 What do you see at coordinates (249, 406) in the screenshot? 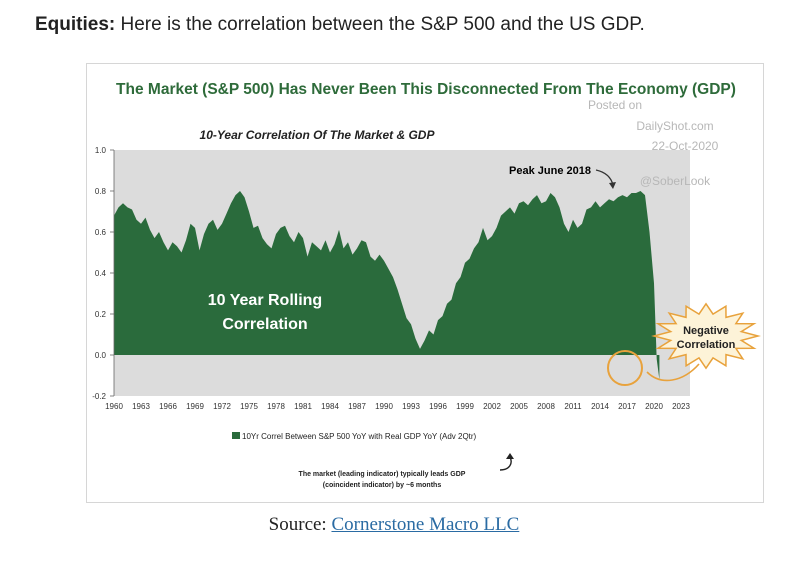
I see `x-tick-label: 1975` at bounding box center [249, 406].